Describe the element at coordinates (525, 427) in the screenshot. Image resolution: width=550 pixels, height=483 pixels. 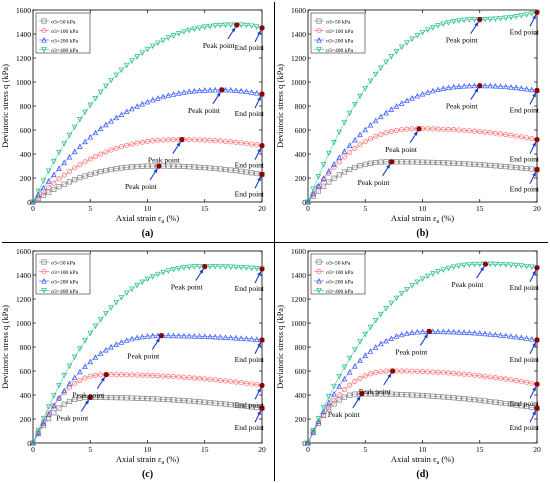
I see `end-label: End point` at that location.